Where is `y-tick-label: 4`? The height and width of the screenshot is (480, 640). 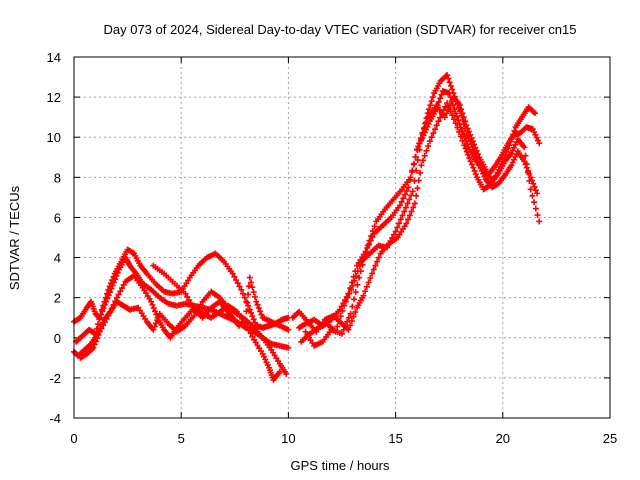 y-tick-label: 4 is located at coordinates (57, 258).